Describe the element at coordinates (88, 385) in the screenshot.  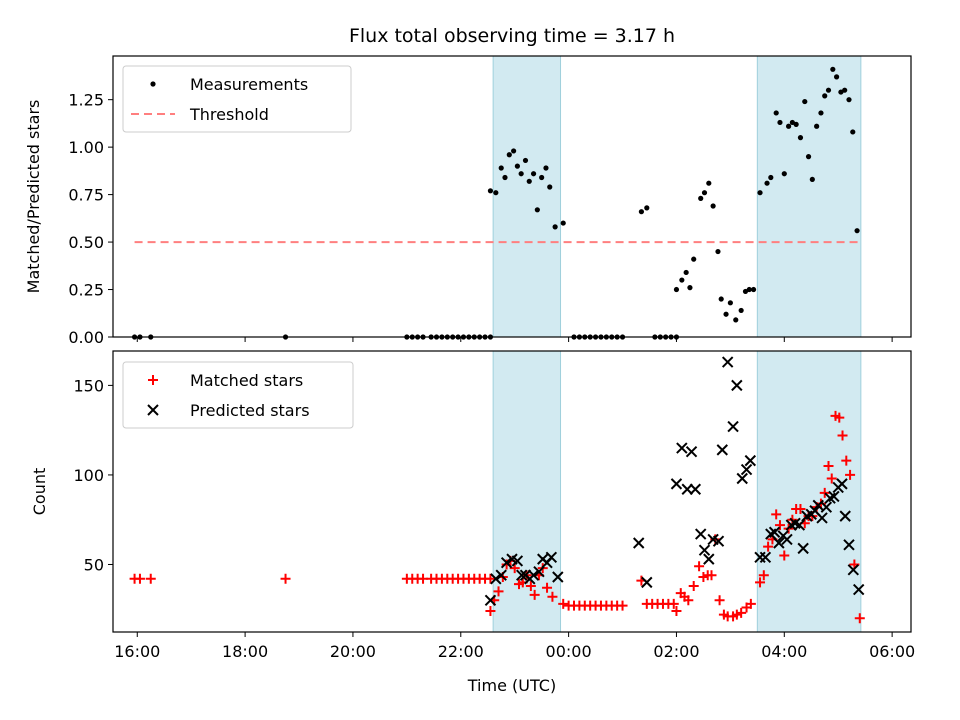
I see `y-tick-label: 150` at that location.